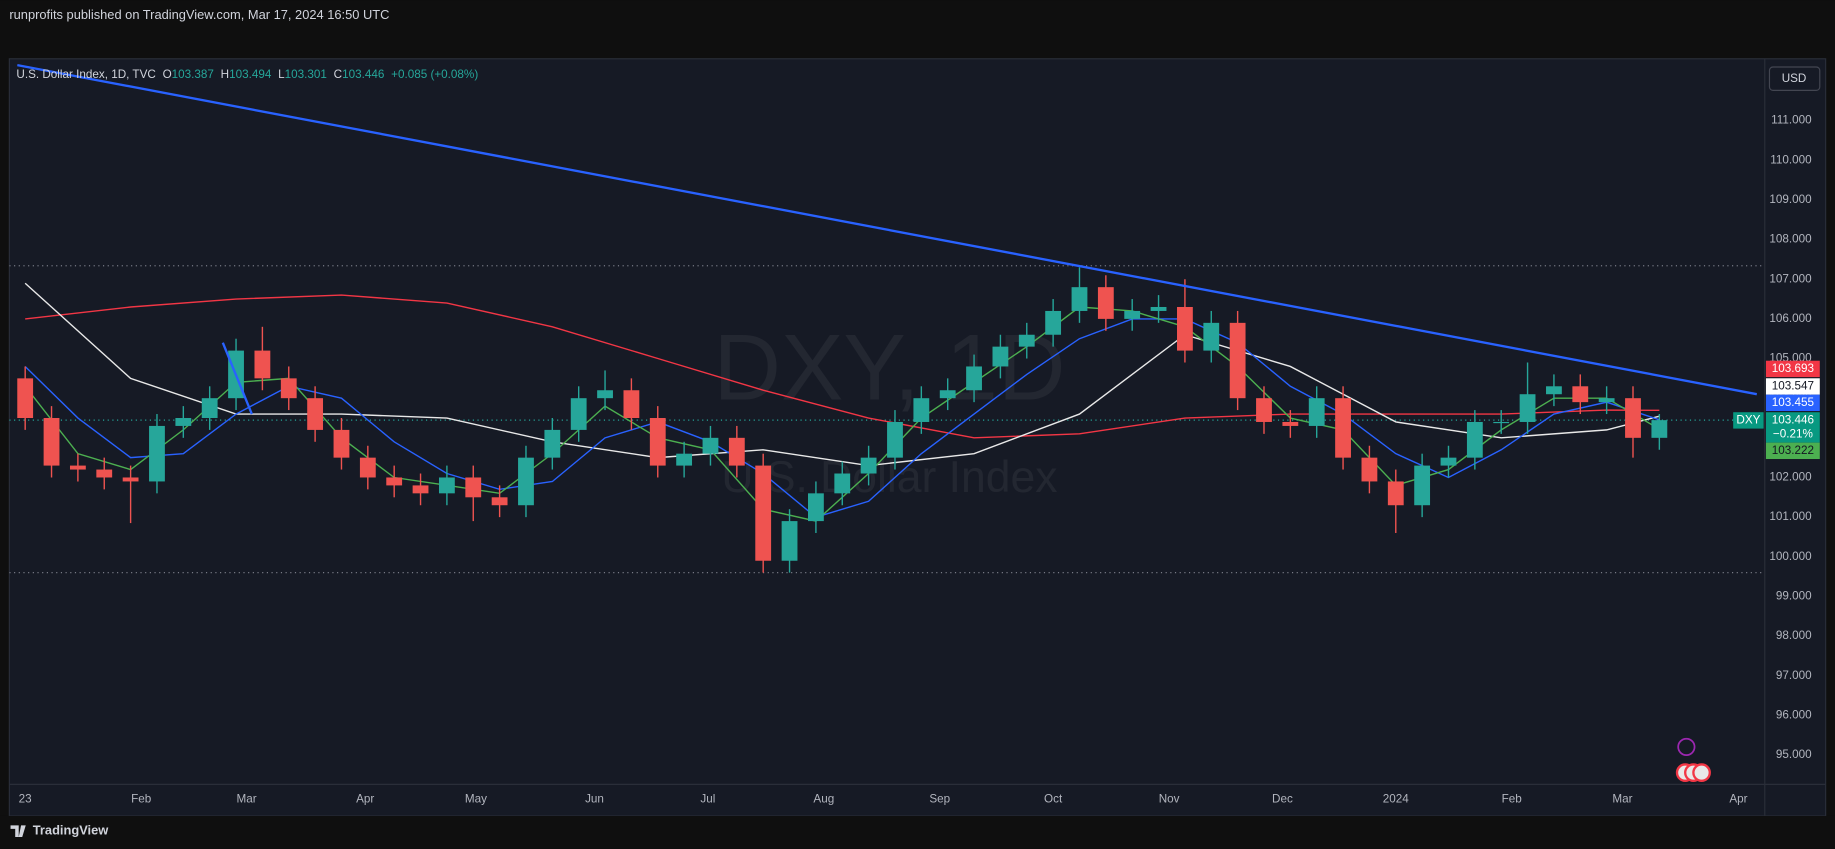 This screenshot has height=849, width=1835. Describe the element at coordinates (1693, 760) in the screenshot. I see `event-icons` at that location.